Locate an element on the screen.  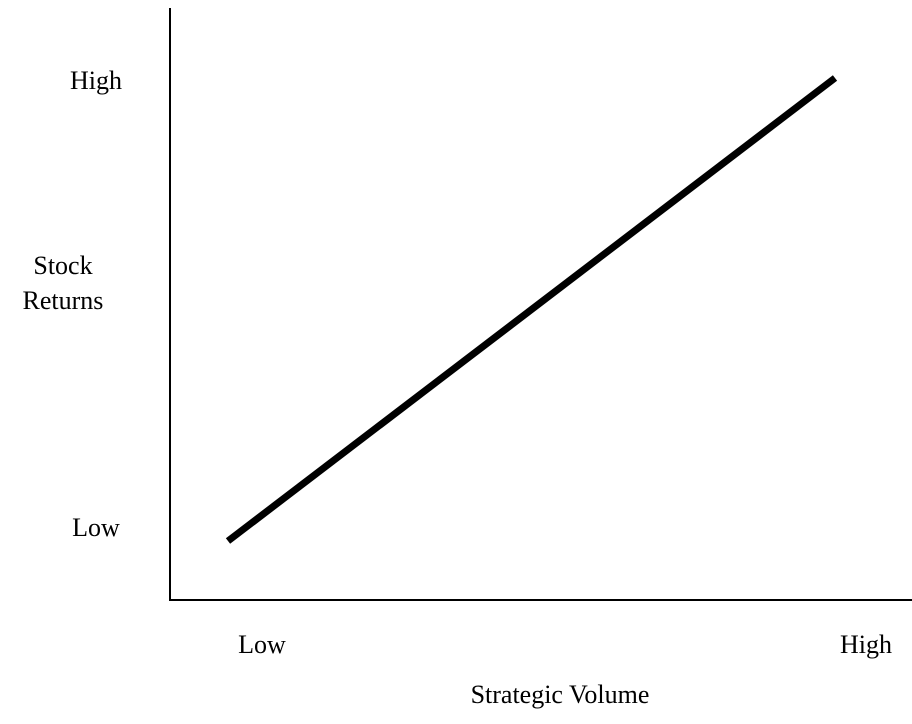
x-tick-label: High is located at coordinates (866, 644).